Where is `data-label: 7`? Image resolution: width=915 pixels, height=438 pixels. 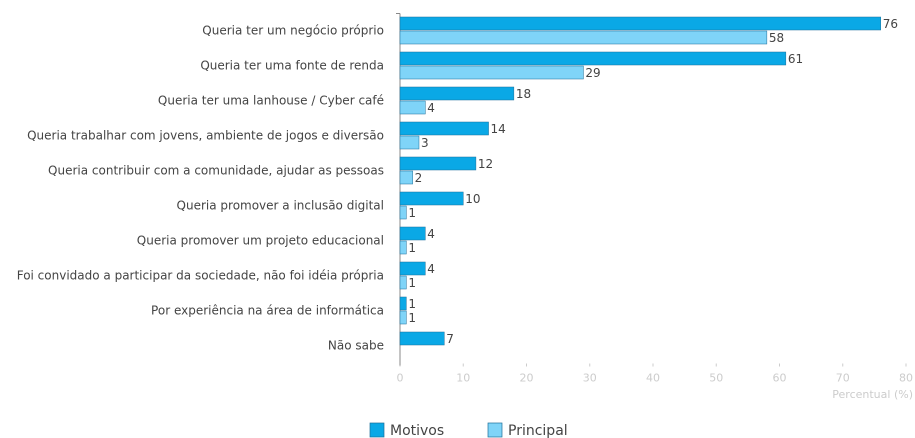 data-label: 7 is located at coordinates (450, 339).